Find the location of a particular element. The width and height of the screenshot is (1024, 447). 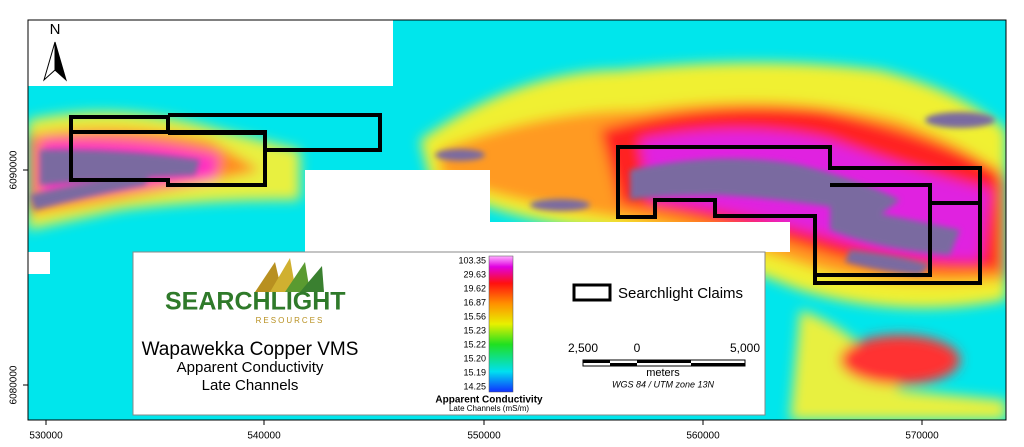

north-label: N is located at coordinates (55, 29).